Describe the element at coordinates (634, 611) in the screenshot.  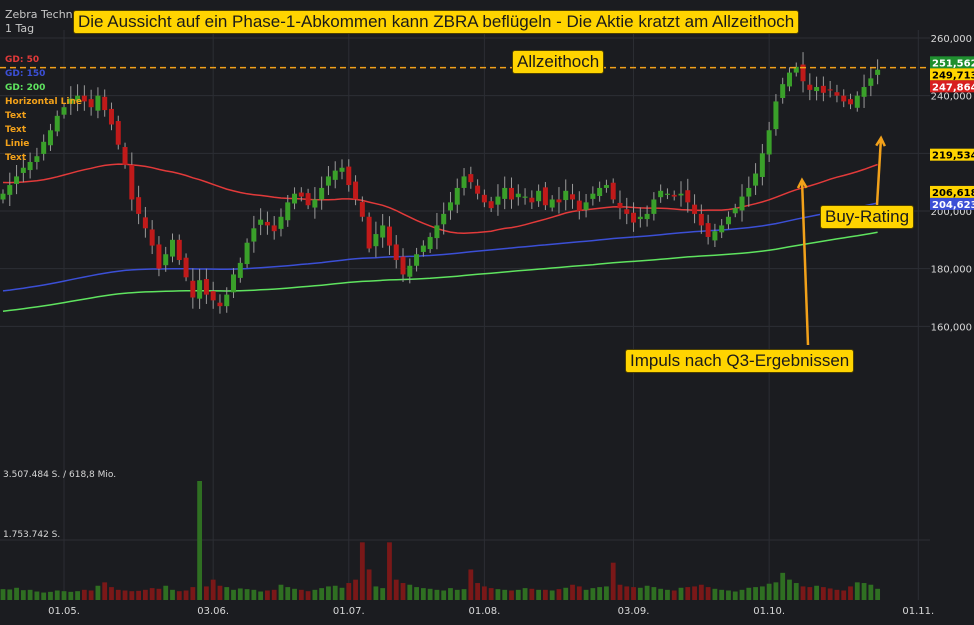
I see `x-tick-label: 03.09.` at that location.